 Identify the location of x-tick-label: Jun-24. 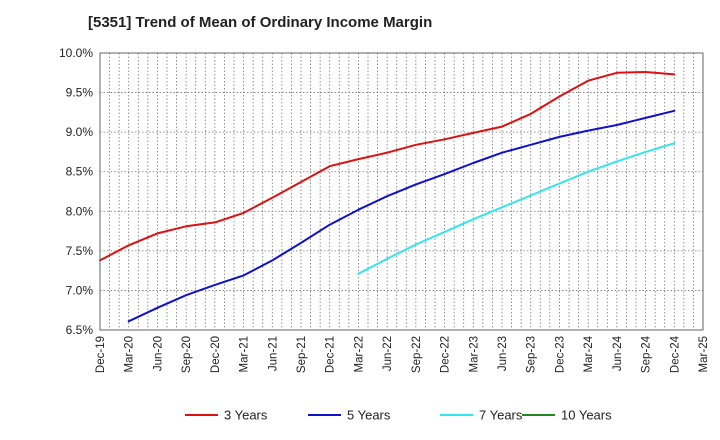
(618, 353).